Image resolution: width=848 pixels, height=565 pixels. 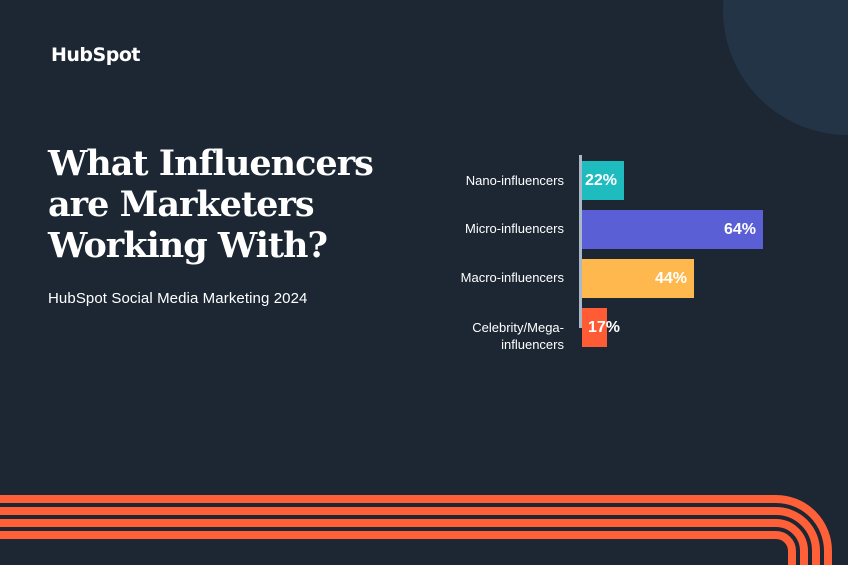 What do you see at coordinates (638, 278) in the screenshot?
I see `bar-macro: 44%` at bounding box center [638, 278].